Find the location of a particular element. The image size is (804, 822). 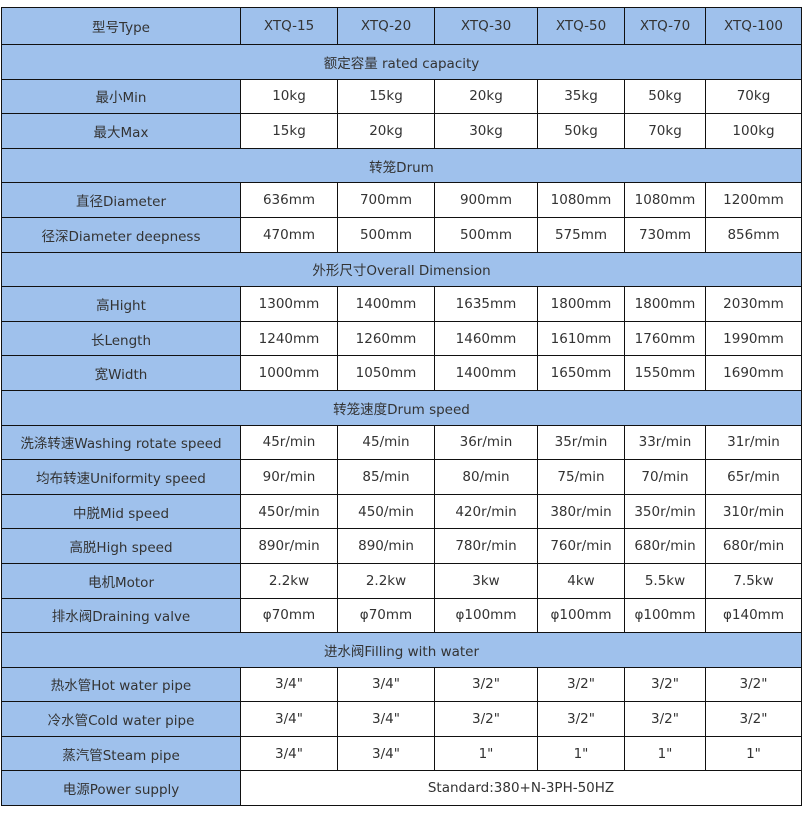

spec-value: 100kg is located at coordinates (753, 131).